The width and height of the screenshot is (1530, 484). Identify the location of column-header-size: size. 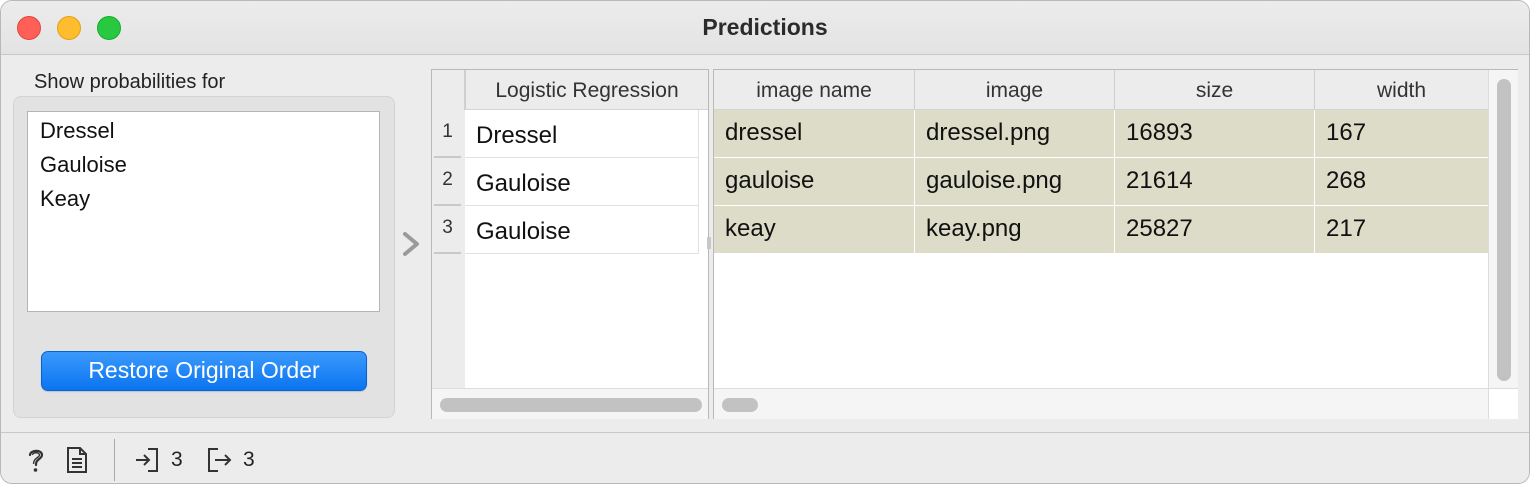
(1215, 90).